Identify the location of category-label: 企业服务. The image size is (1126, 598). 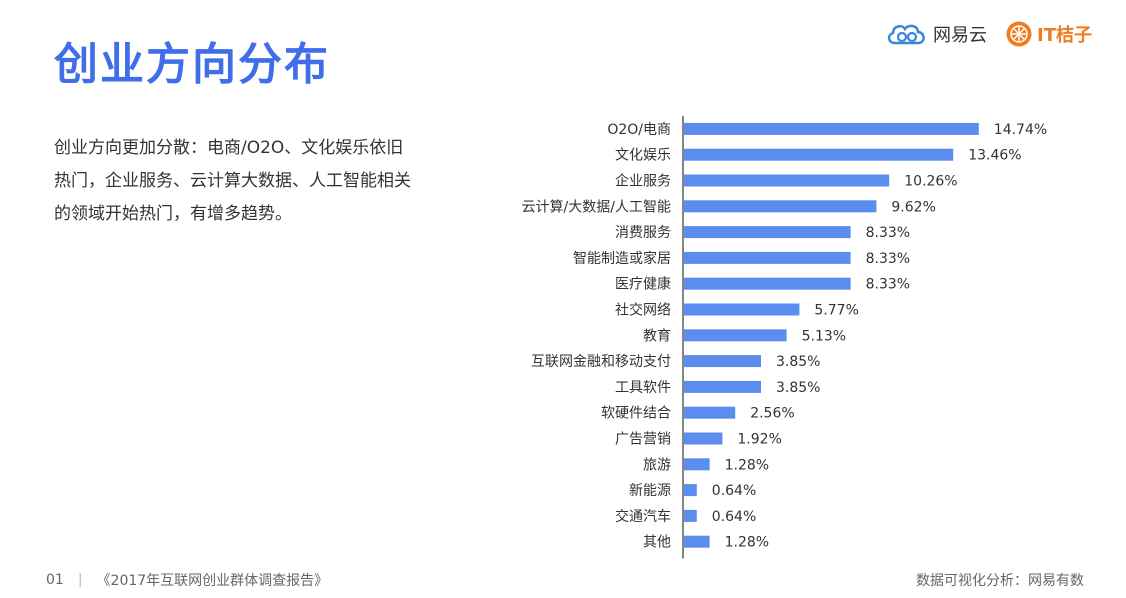
(643, 181).